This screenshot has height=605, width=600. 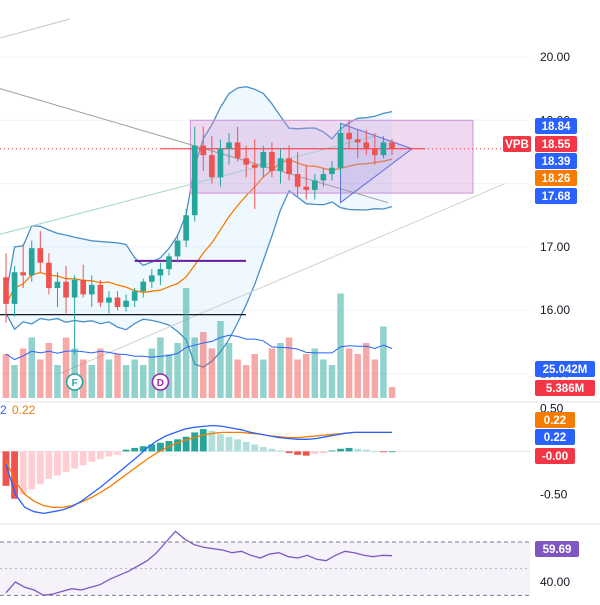 What do you see at coordinates (24, 410) in the screenshot?
I see `macd-legend-value: 0.22` at bounding box center [24, 410].